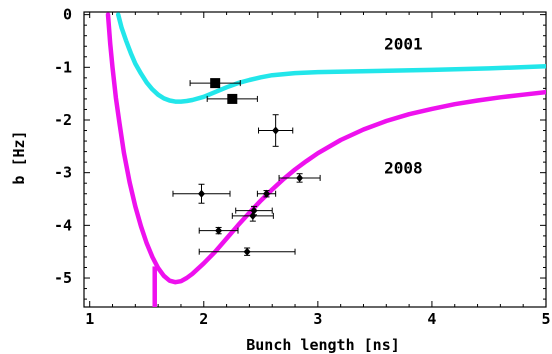  I want to click on x-tick-label: 3, so click(317, 319).